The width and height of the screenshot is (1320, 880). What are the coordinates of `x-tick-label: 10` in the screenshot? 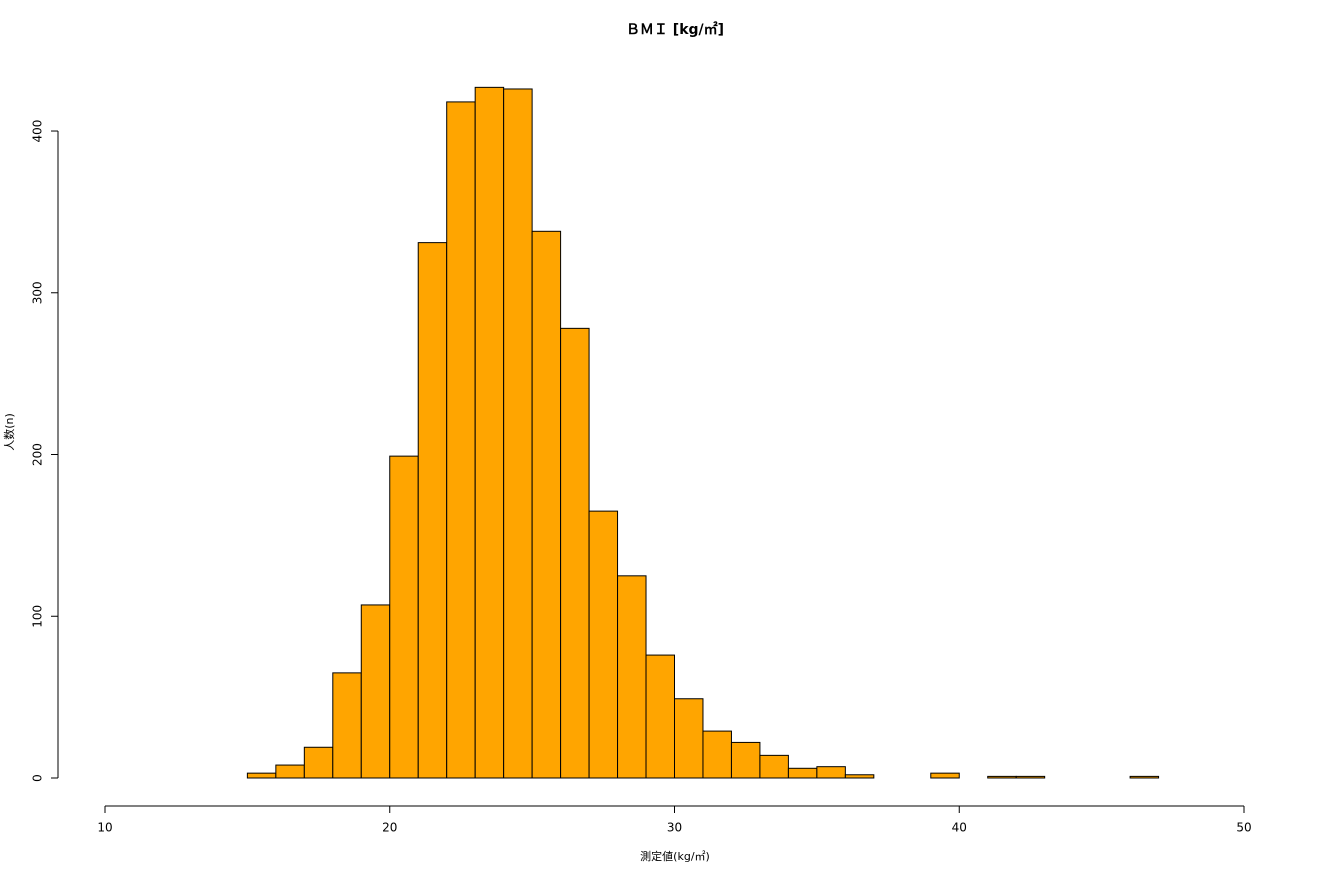 It's located at (104, 828).